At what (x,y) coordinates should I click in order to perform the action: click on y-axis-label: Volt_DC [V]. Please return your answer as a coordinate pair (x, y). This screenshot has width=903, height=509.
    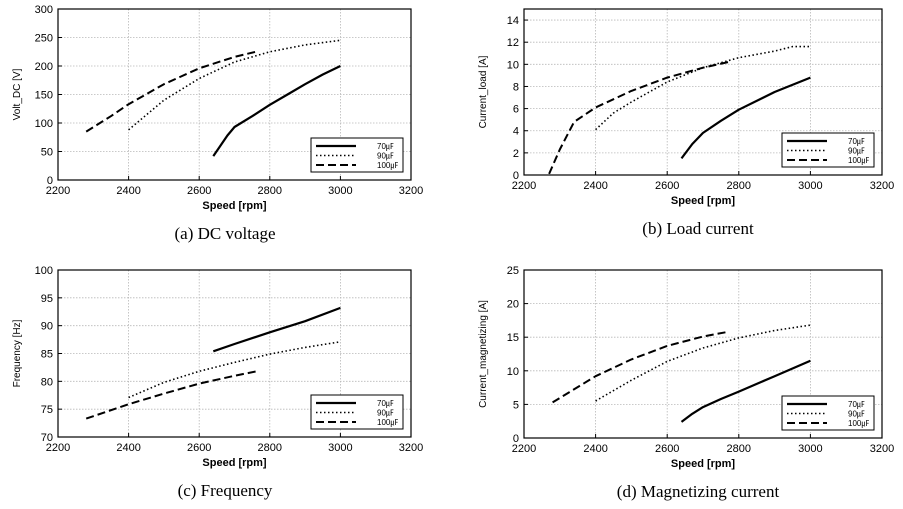
    Looking at the image, I should click on (17, 94).